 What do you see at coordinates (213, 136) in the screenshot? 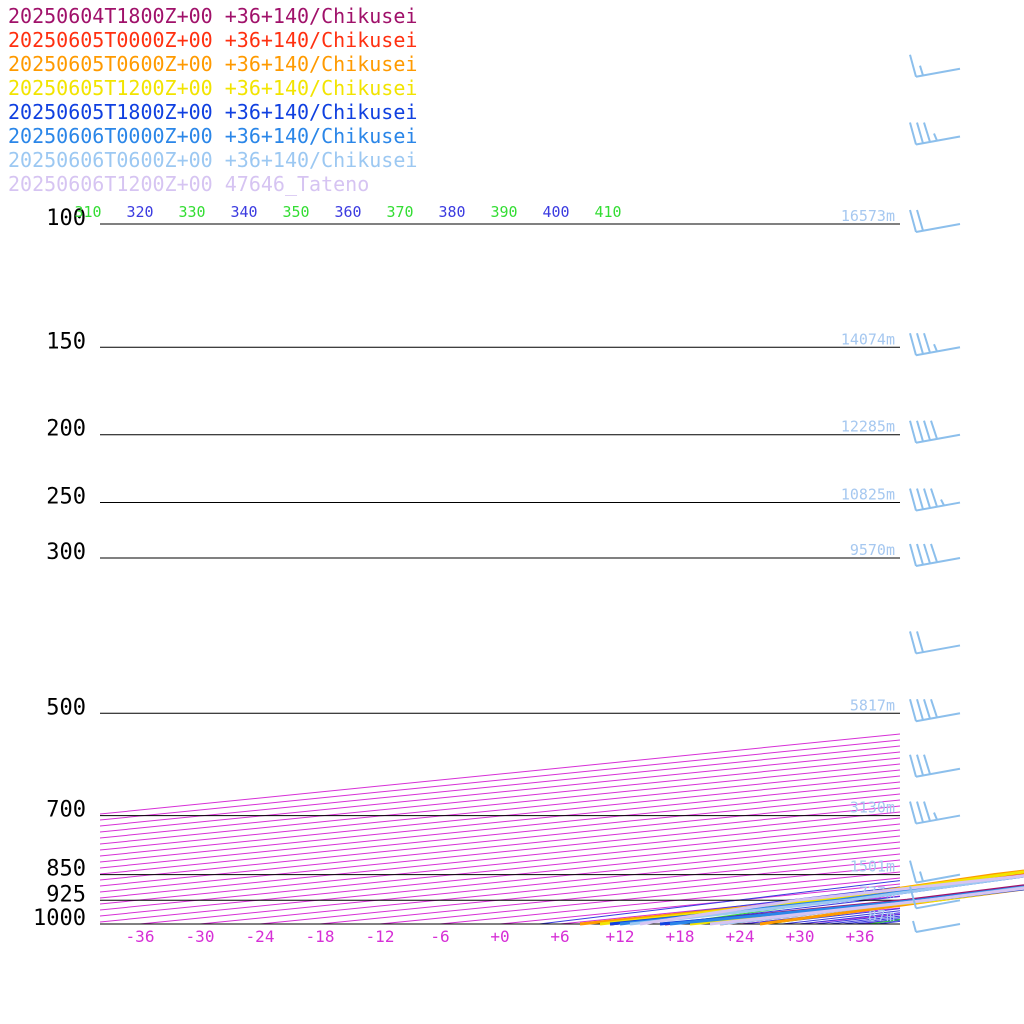
I see `legend-entry: 20250606T0000Z+00 +36+140/Chikusei` at bounding box center [213, 136].